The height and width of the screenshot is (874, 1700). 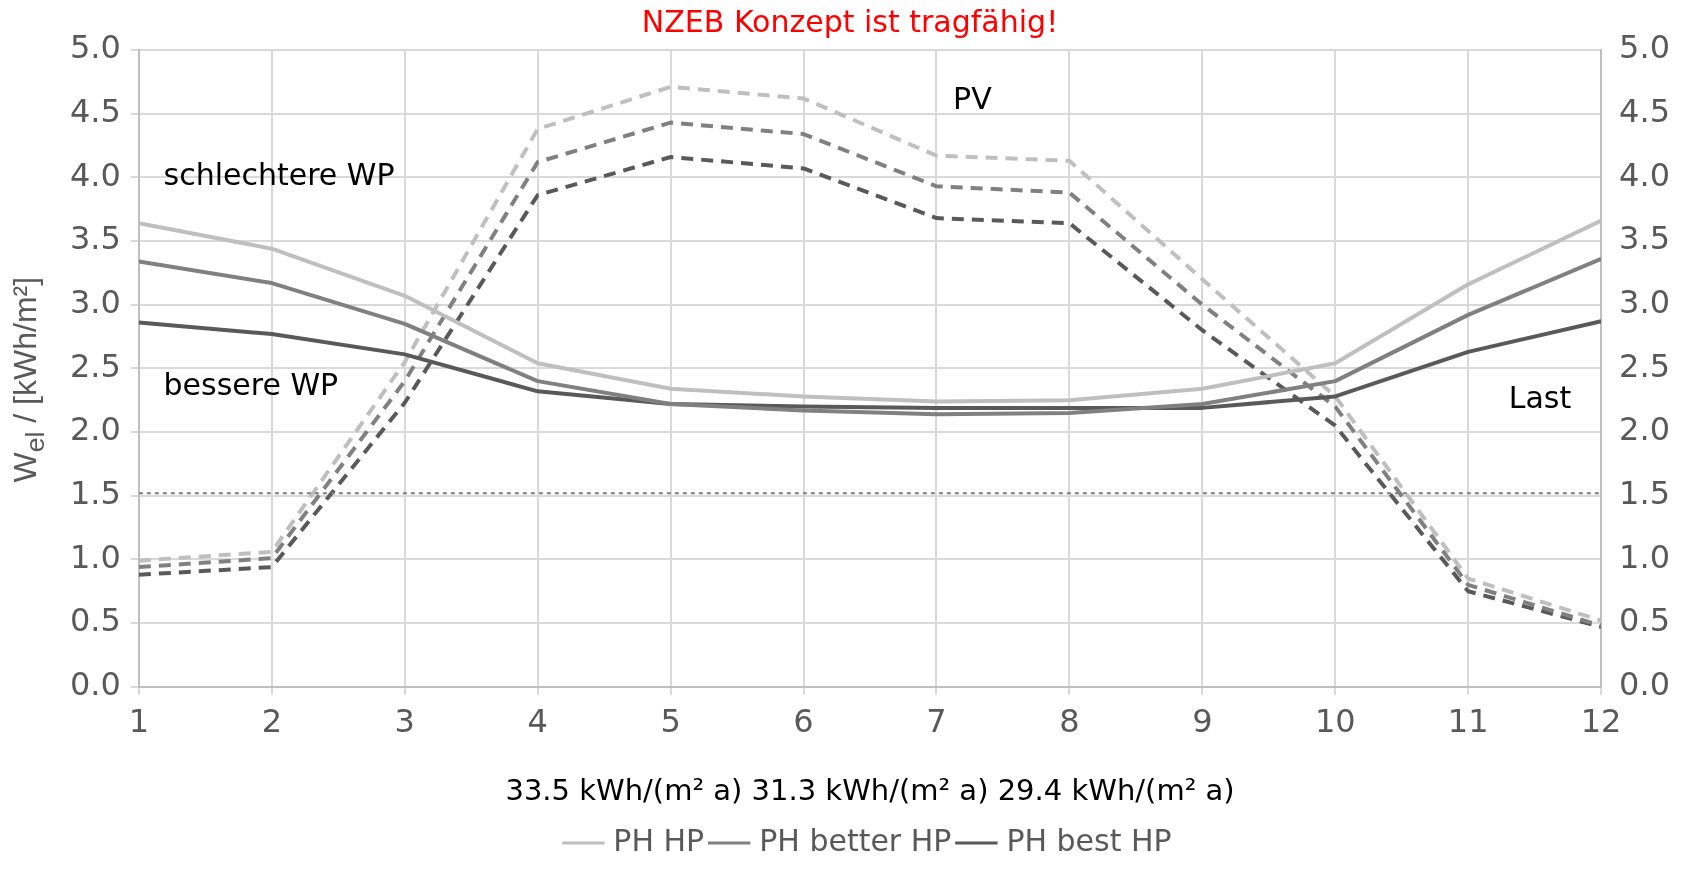 I want to click on y-tick-label: 2.5, so click(x=95, y=365).